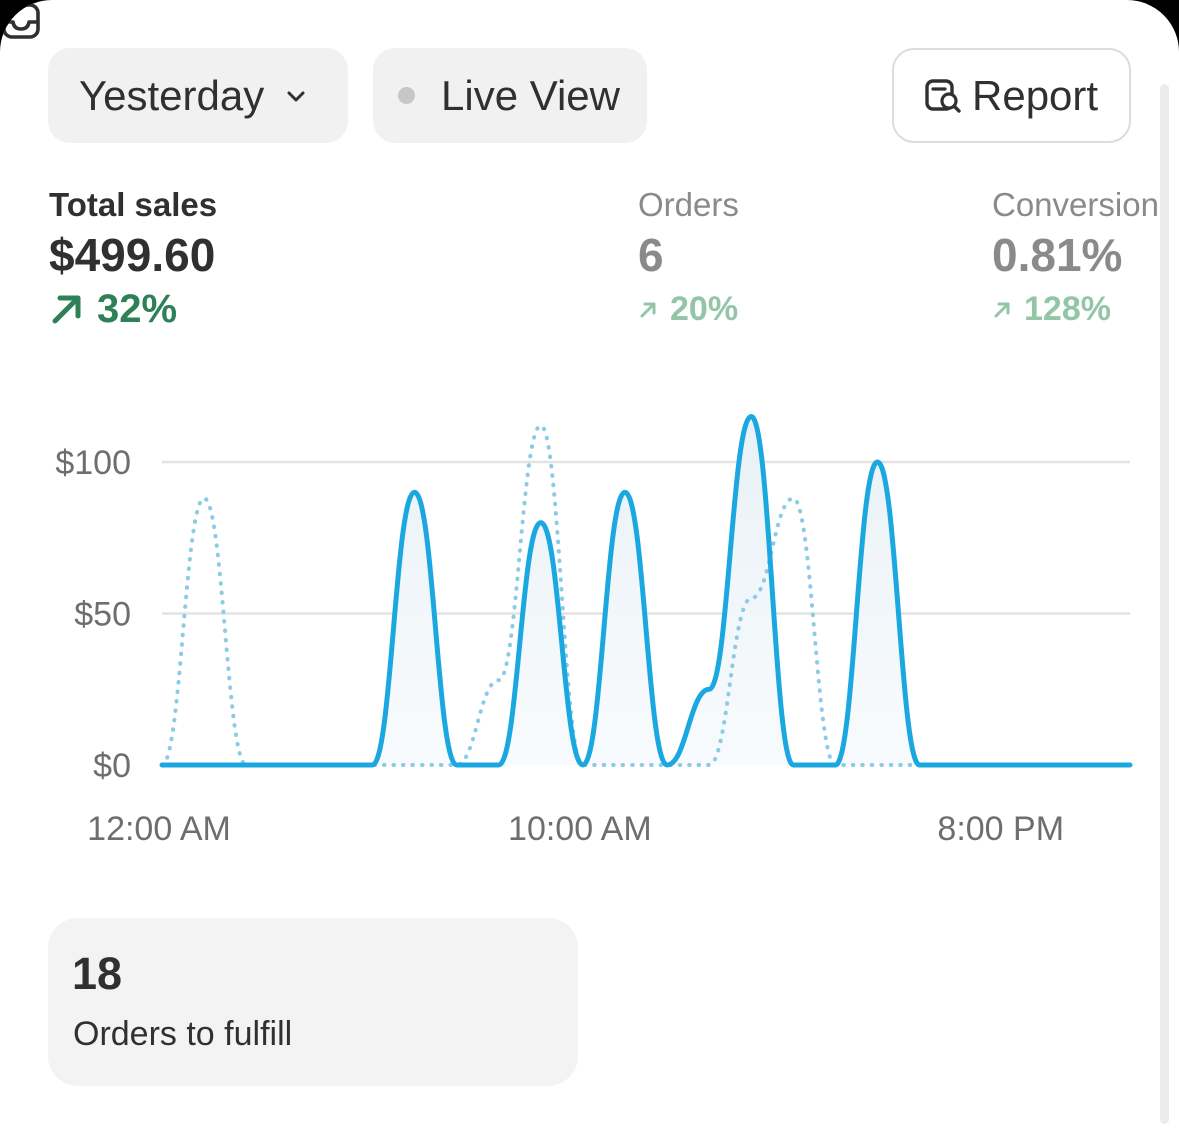 The width and height of the screenshot is (1179, 1130). Describe the element at coordinates (132, 255) in the screenshot. I see `total-sales-value: $499.60` at that location.